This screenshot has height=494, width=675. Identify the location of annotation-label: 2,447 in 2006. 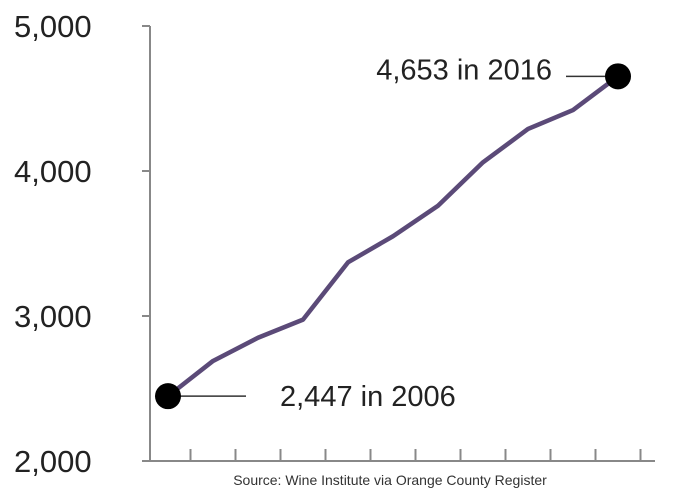
(368, 397).